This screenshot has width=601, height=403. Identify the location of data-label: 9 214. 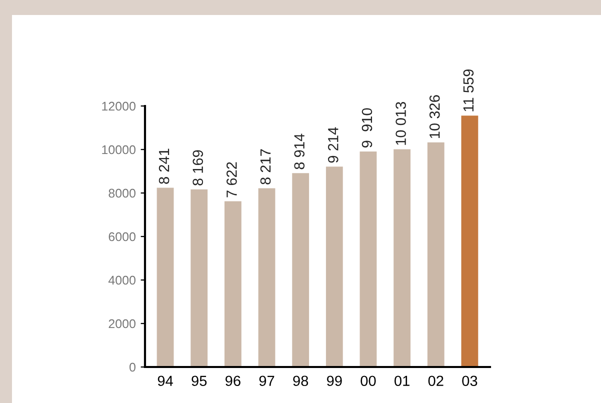
(333, 145).